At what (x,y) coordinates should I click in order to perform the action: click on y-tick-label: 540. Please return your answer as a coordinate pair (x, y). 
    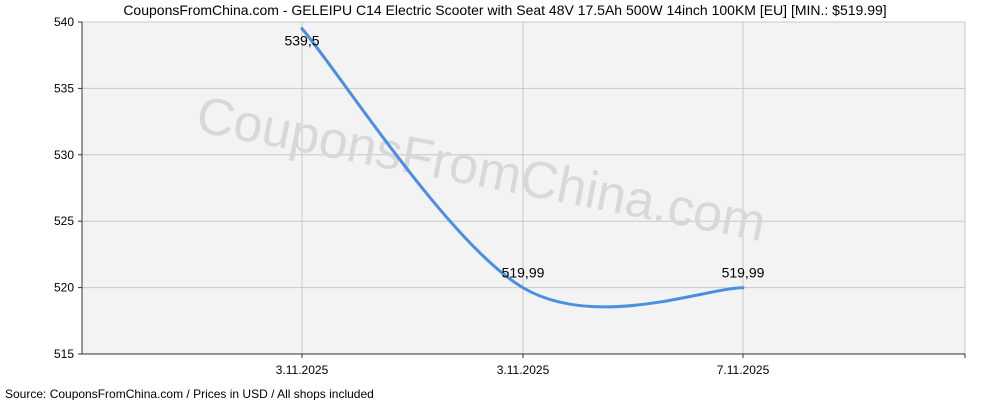
    Looking at the image, I should click on (64, 22).